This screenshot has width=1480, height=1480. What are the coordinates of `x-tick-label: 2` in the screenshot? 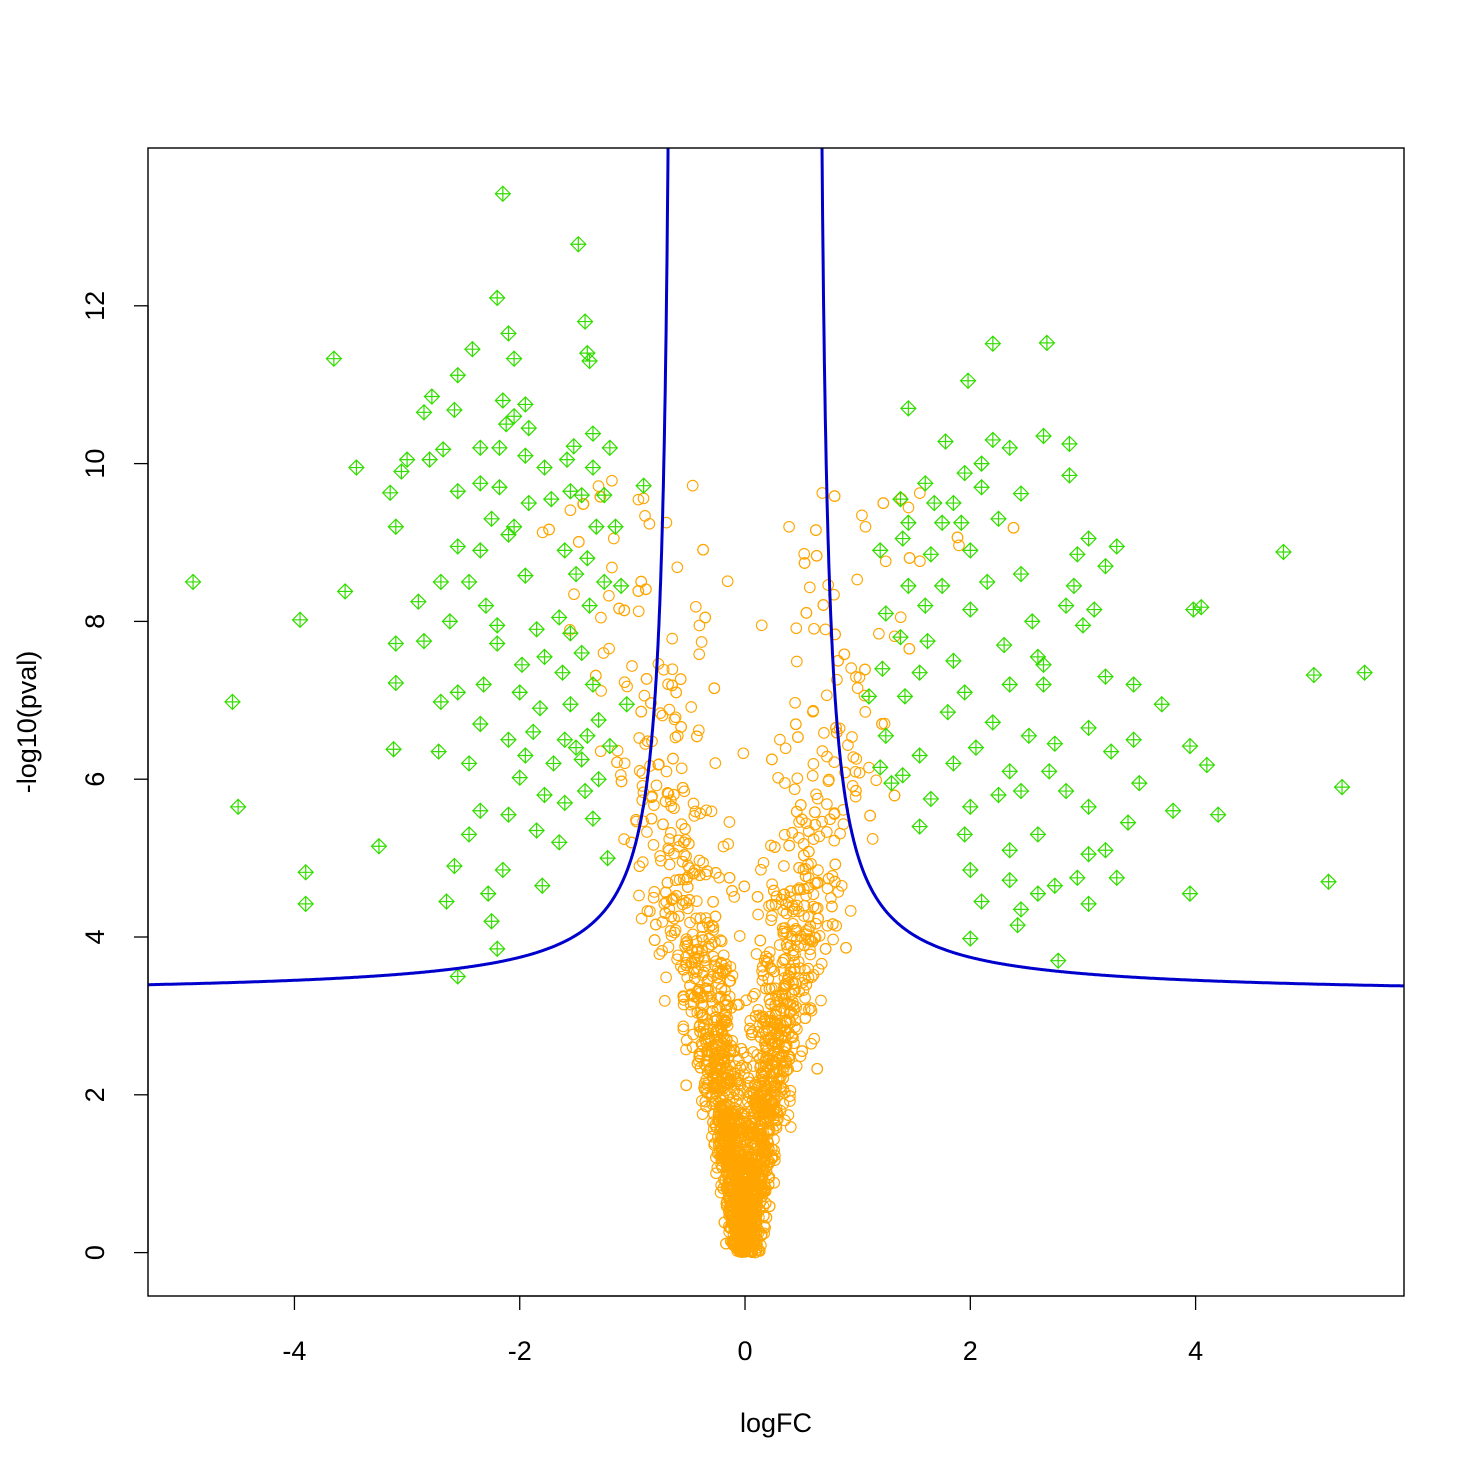 It's located at (970, 1351).